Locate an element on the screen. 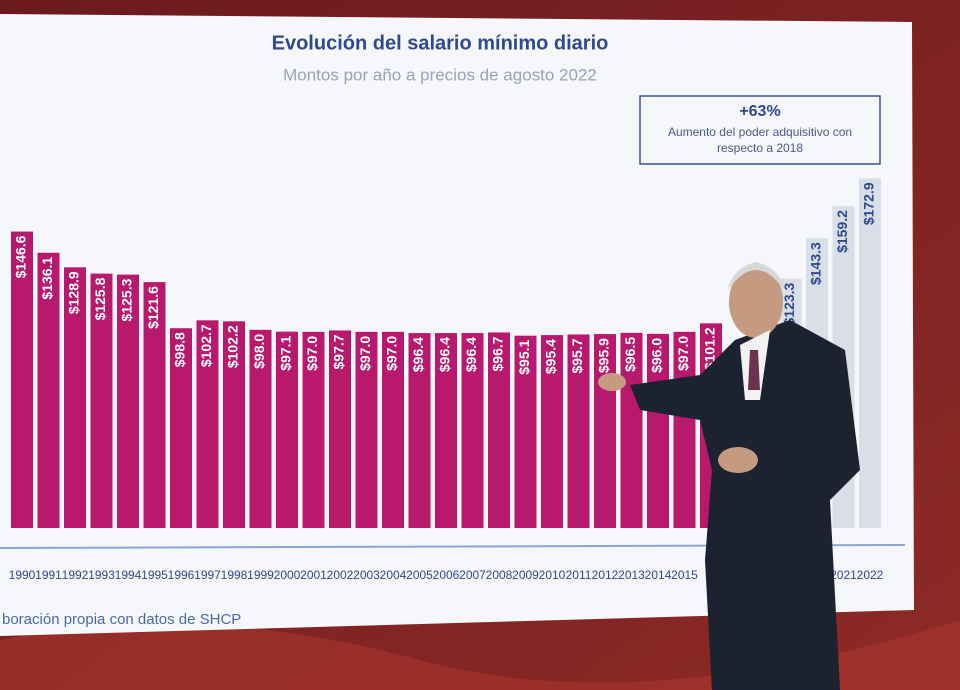 The height and width of the screenshot is (690, 960). annotation-box is located at coordinates (760, 130).